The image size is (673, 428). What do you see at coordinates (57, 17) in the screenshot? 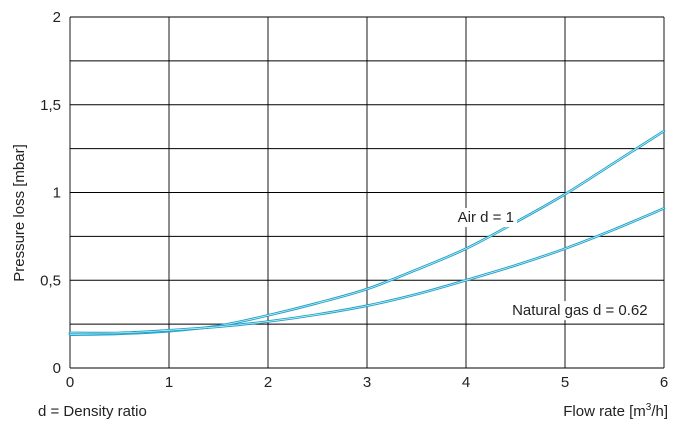
I see `y-tick-label: 2` at bounding box center [57, 17].